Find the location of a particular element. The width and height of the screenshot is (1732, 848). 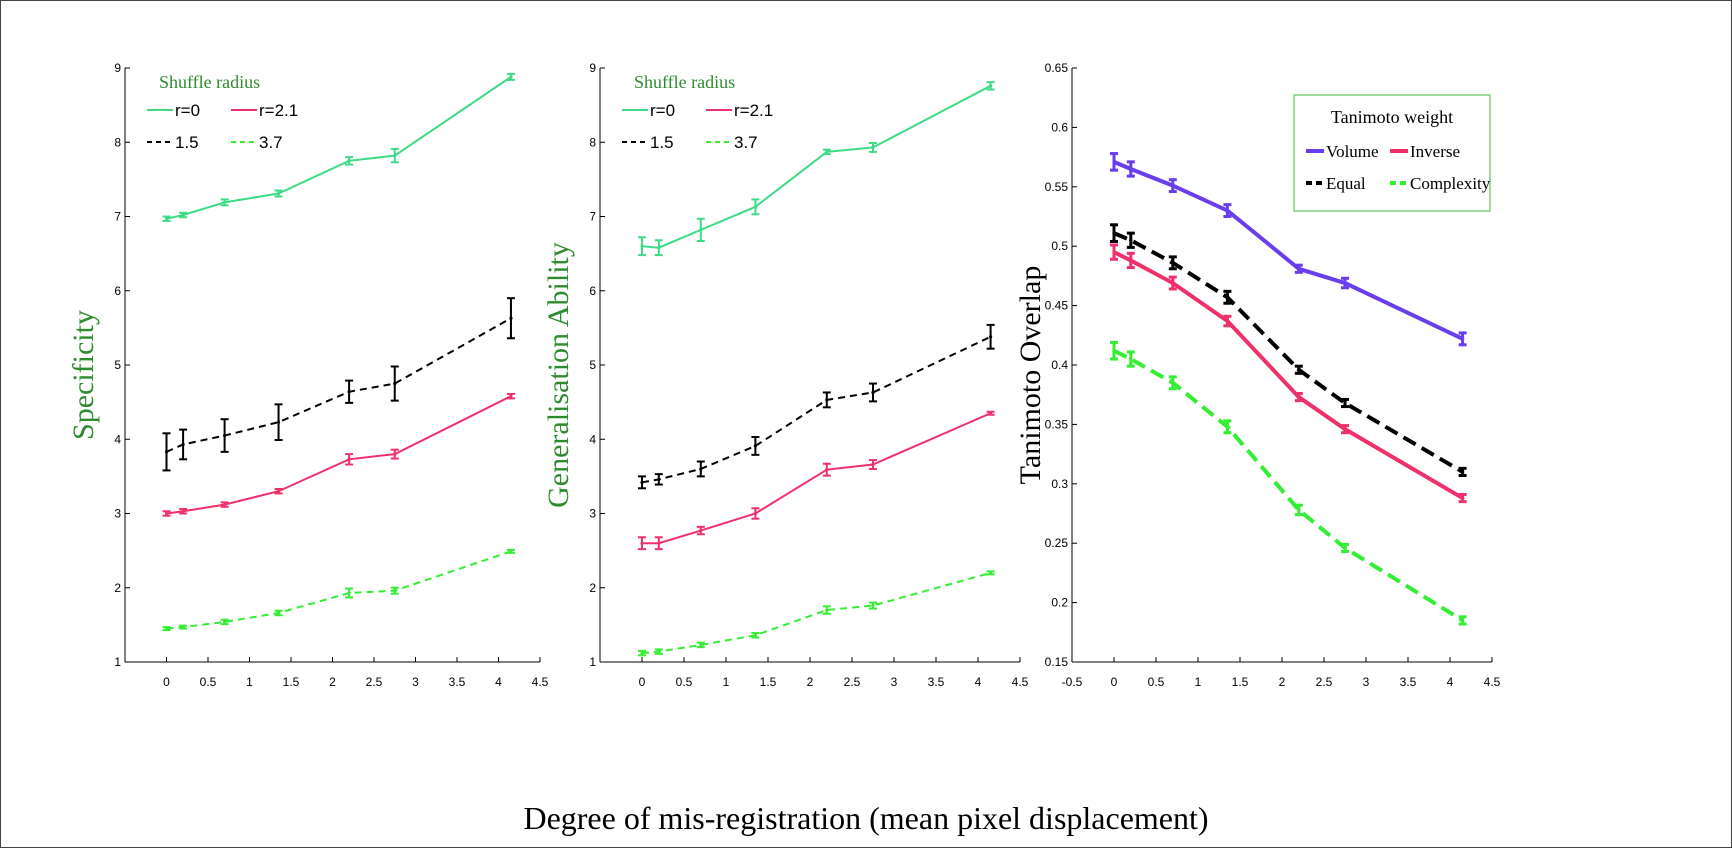

series-complexity is located at coordinates (1288, 483).